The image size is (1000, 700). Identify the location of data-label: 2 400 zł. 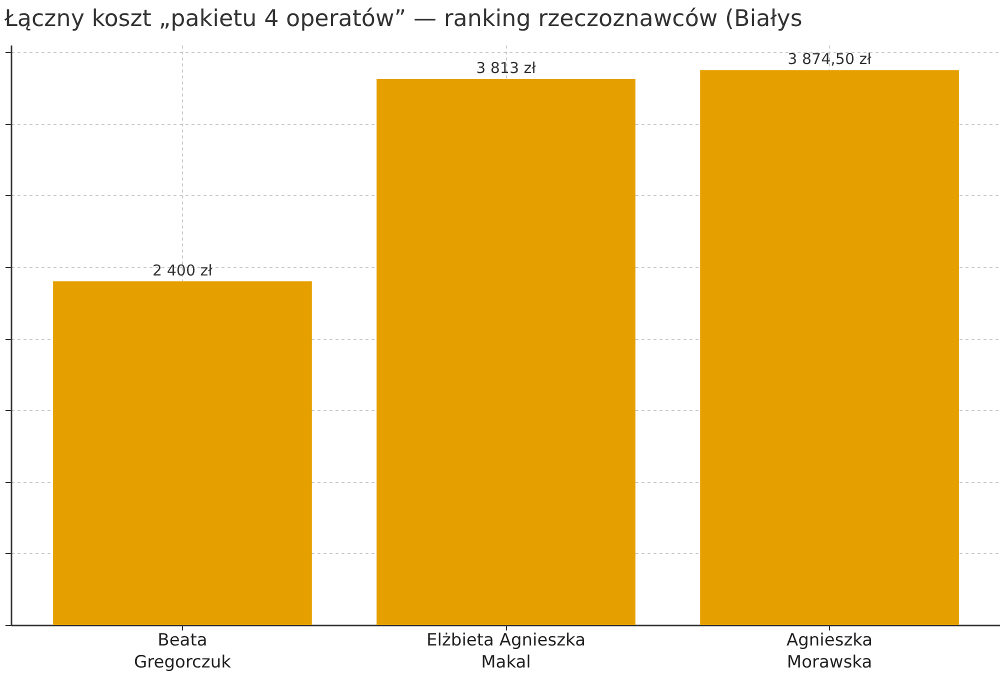
(183, 270).